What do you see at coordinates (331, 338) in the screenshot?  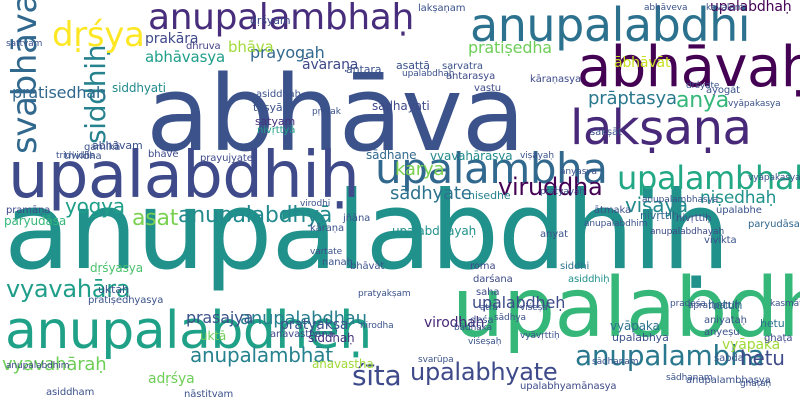 I see `cloud-word: siddhaḥ` at bounding box center [331, 338].